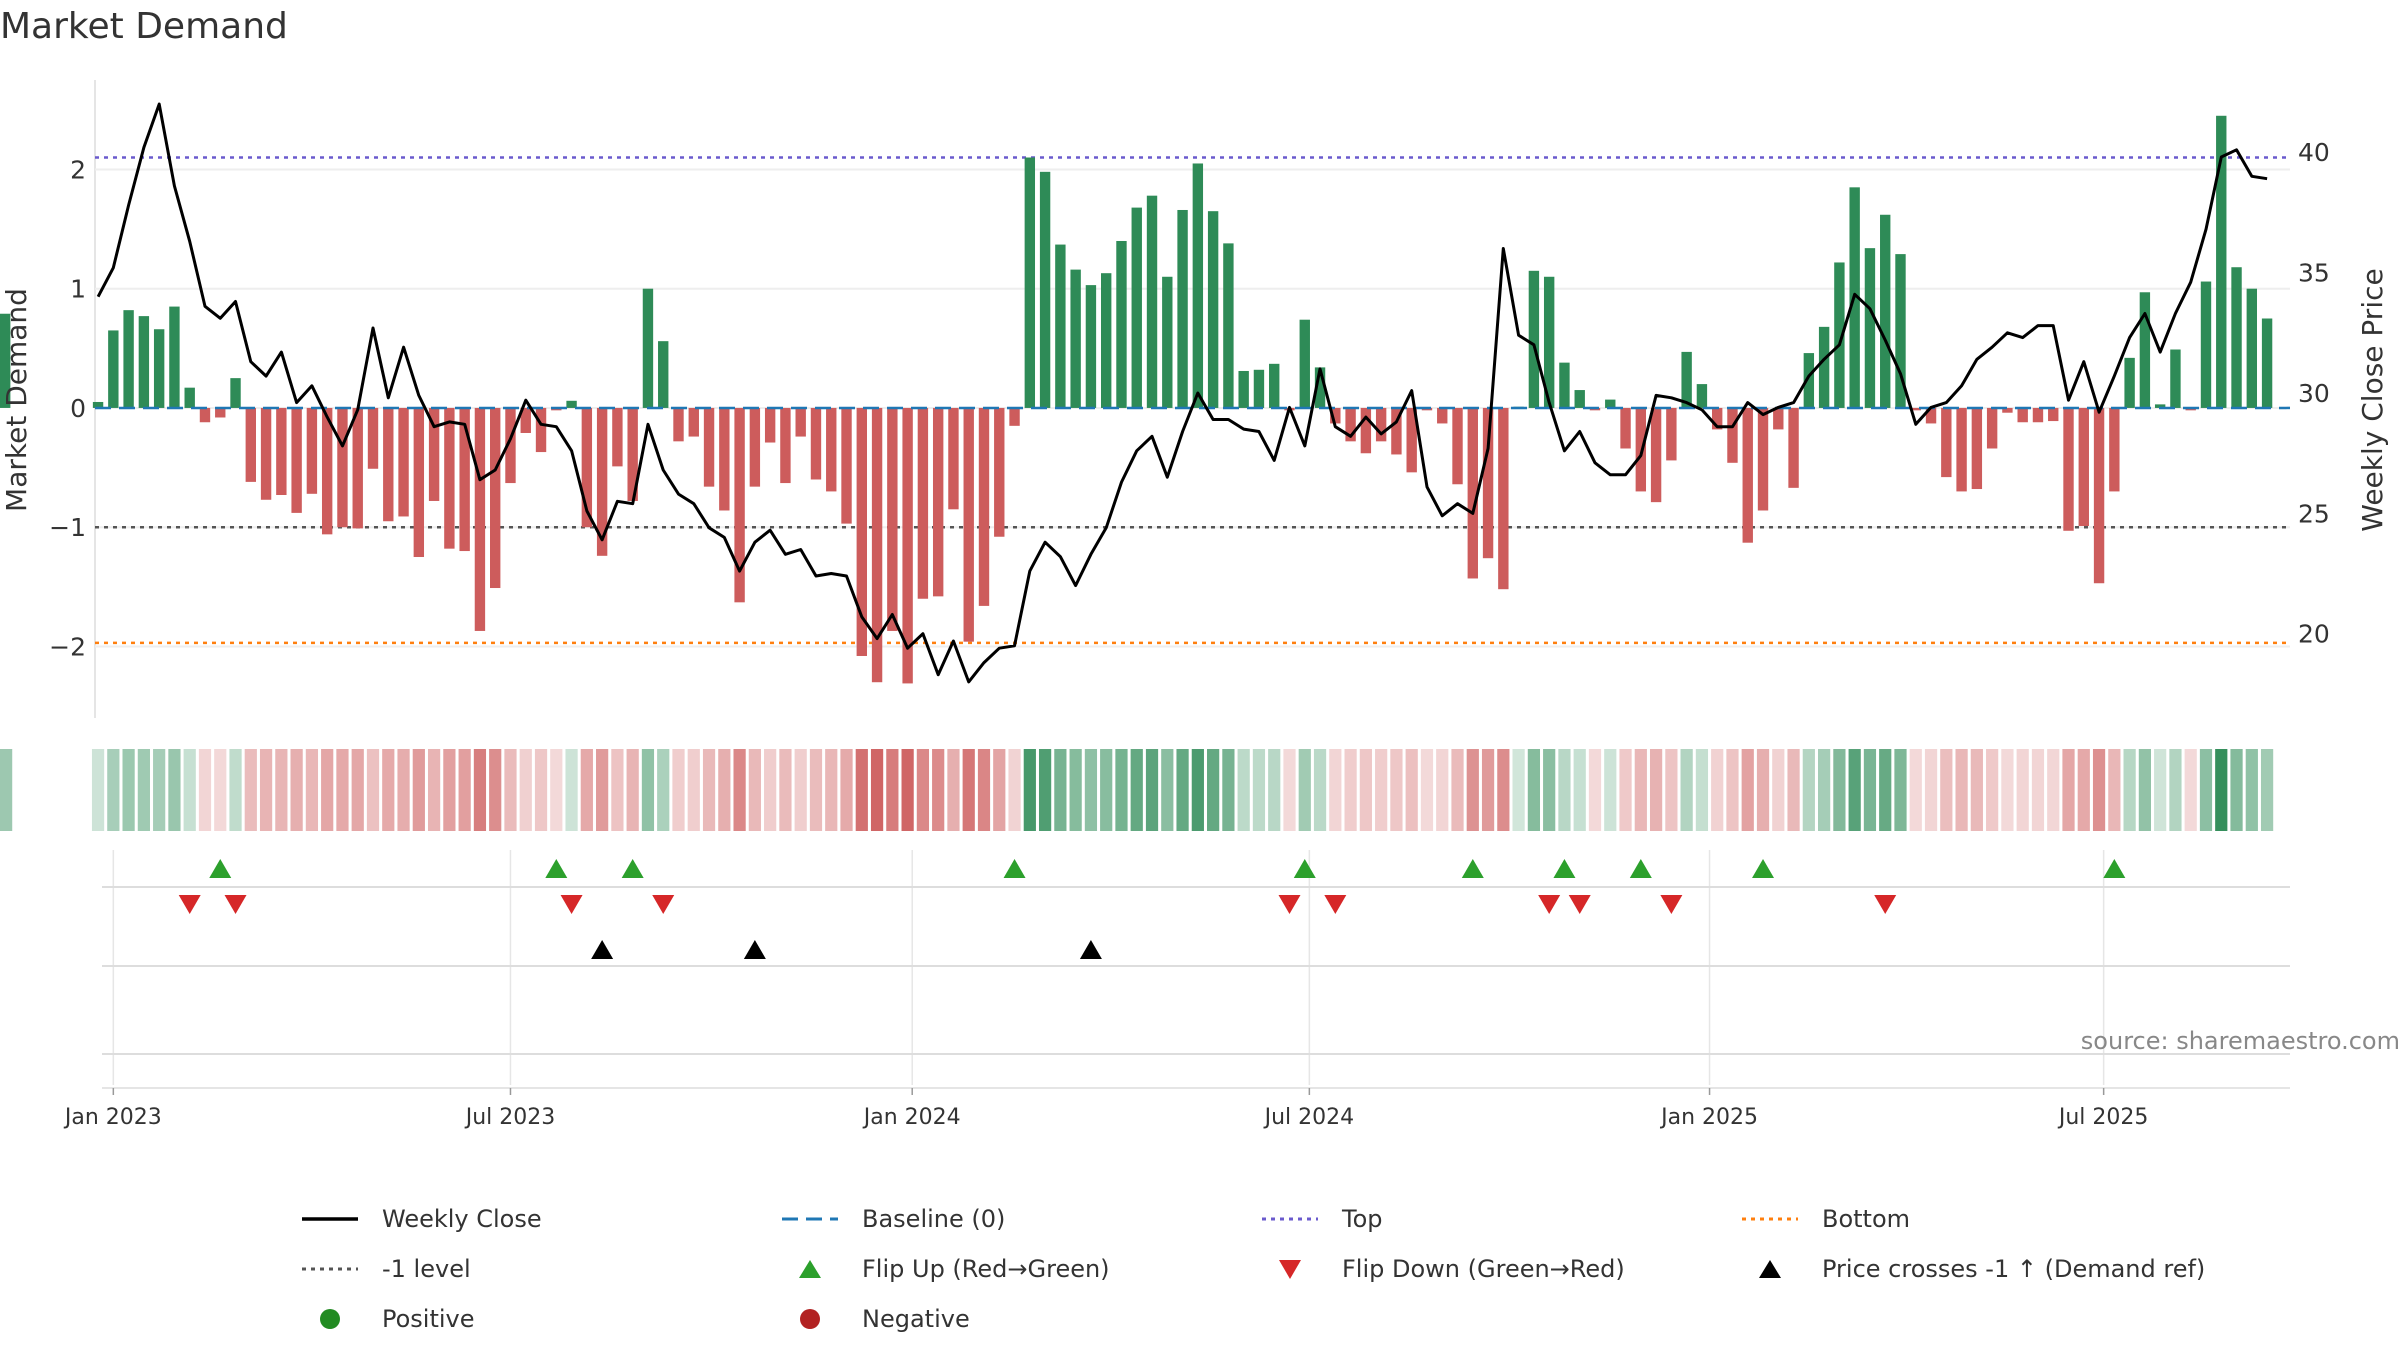 This screenshot has width=2400, height=1350. I want to click on y-tick-label: 1, so click(78, 289).